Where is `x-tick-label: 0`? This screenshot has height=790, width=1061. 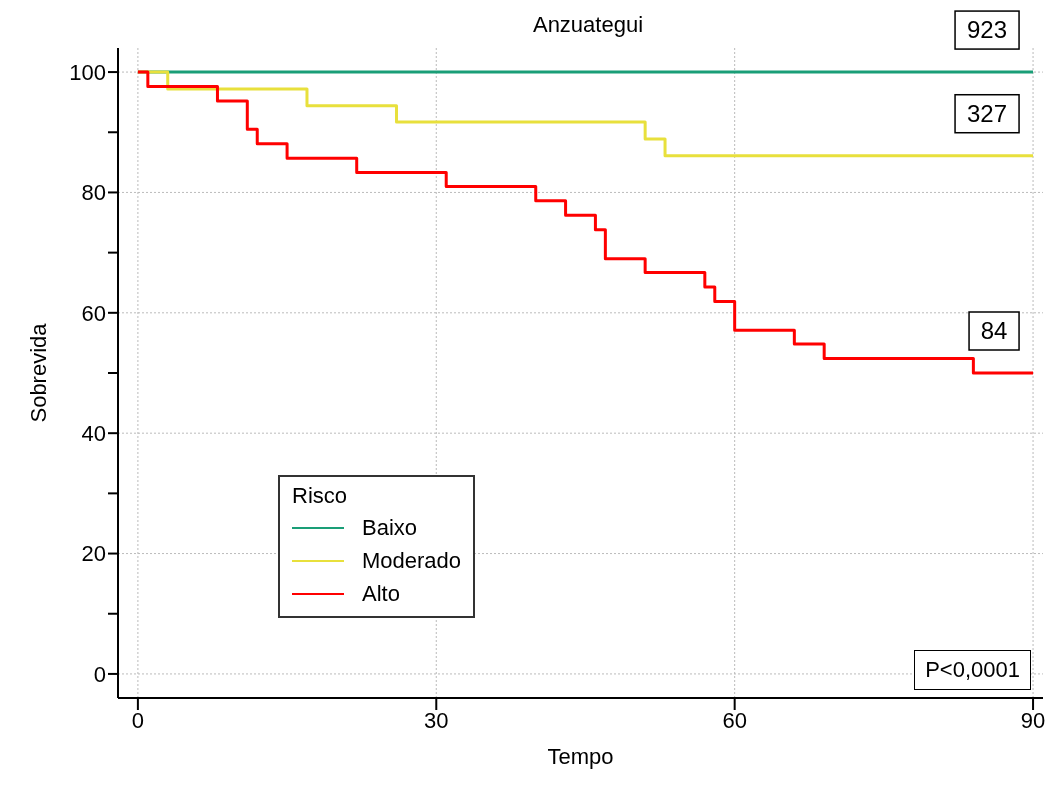 x-tick-label: 0 is located at coordinates (138, 720).